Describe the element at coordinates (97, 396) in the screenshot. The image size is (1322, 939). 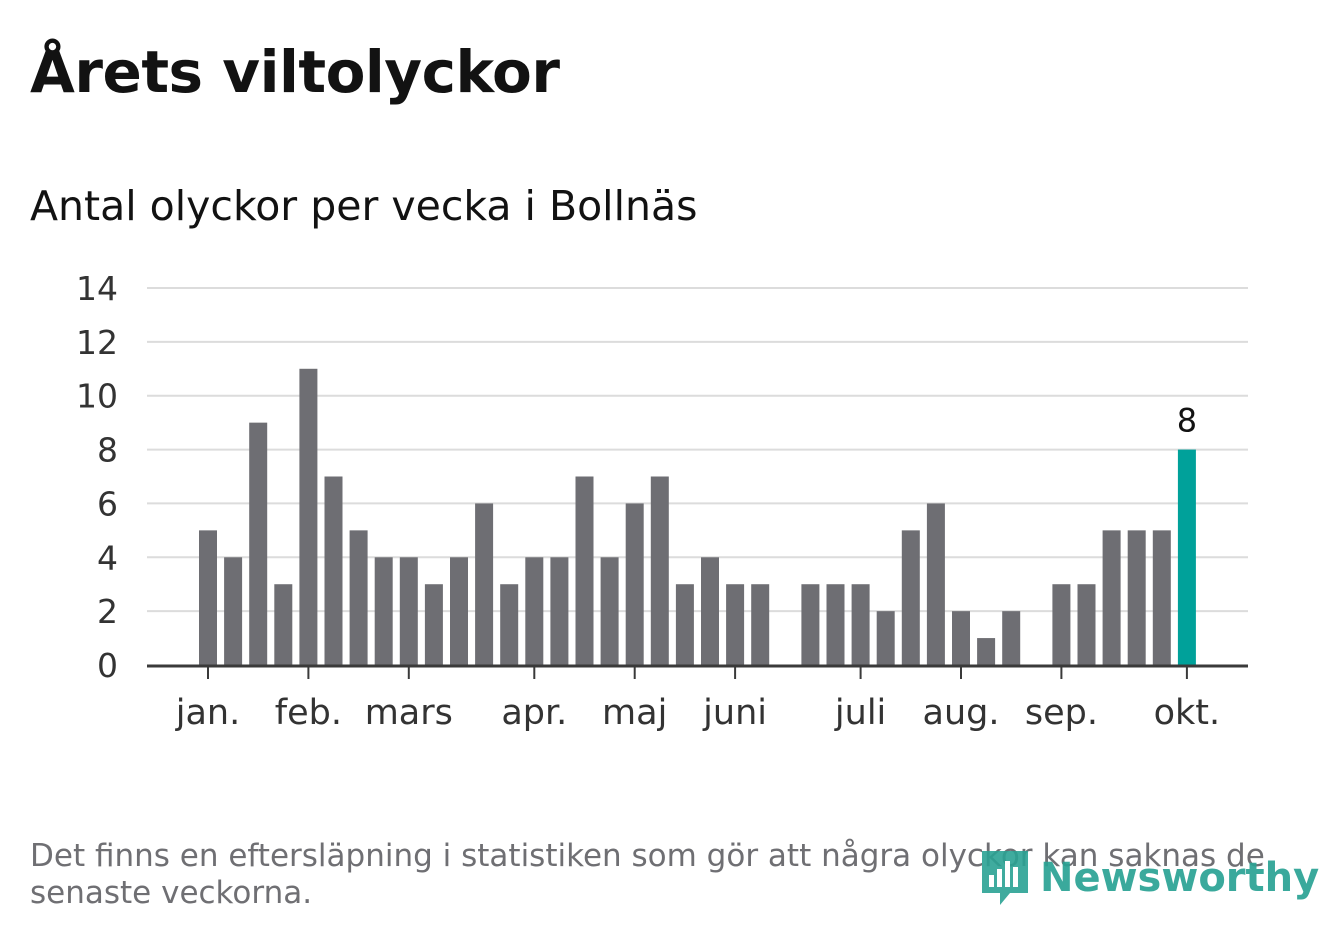
I see `y-tick-label: 10` at that location.